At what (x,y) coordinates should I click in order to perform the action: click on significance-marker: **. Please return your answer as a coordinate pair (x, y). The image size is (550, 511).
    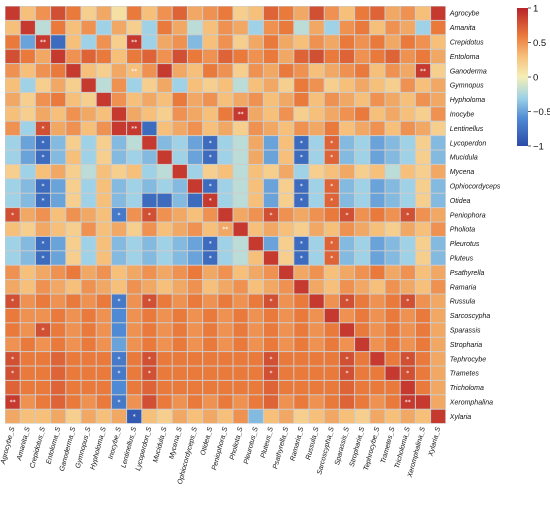
    Looking at the image, I should click on (241, 114).